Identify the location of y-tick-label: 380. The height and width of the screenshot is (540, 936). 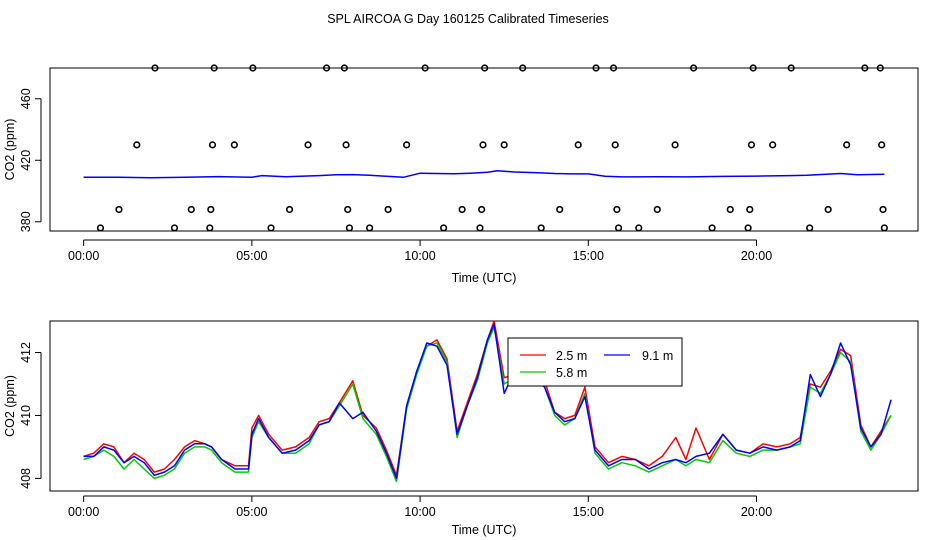
(26, 221).